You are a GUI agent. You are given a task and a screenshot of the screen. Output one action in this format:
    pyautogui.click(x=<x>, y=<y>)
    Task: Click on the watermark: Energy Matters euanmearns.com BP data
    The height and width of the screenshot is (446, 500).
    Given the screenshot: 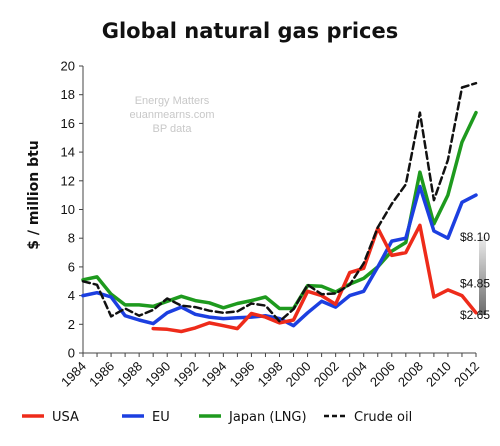 What is the action you would take?
    pyautogui.click(x=172, y=115)
    